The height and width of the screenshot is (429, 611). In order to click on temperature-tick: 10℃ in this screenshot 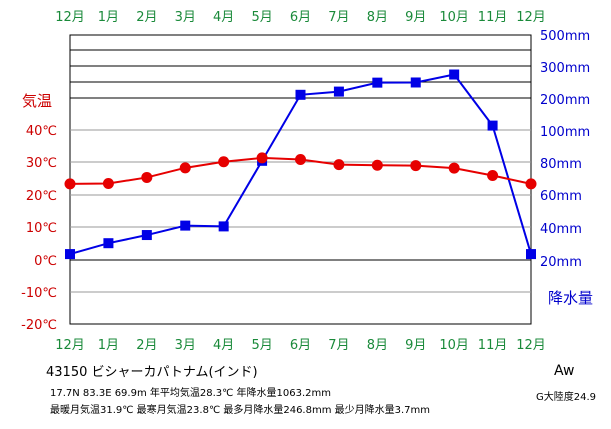, I will do `click(41, 228)`.